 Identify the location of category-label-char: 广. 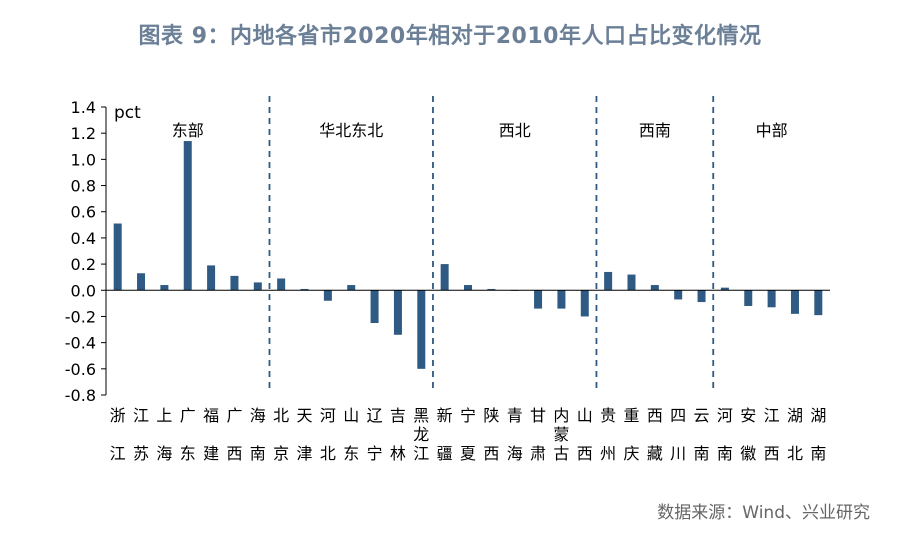
(188, 415).